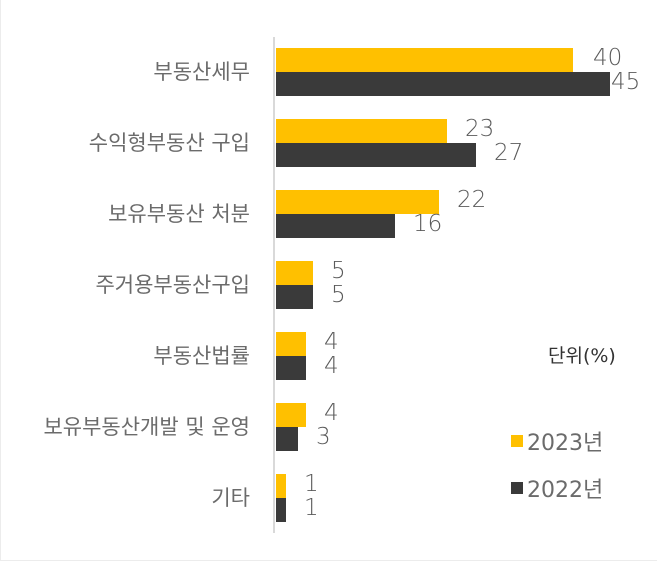 This screenshot has width=658, height=562. Describe the element at coordinates (517, 488) in the screenshot. I see `legend-swatch-2022-icon` at that location.